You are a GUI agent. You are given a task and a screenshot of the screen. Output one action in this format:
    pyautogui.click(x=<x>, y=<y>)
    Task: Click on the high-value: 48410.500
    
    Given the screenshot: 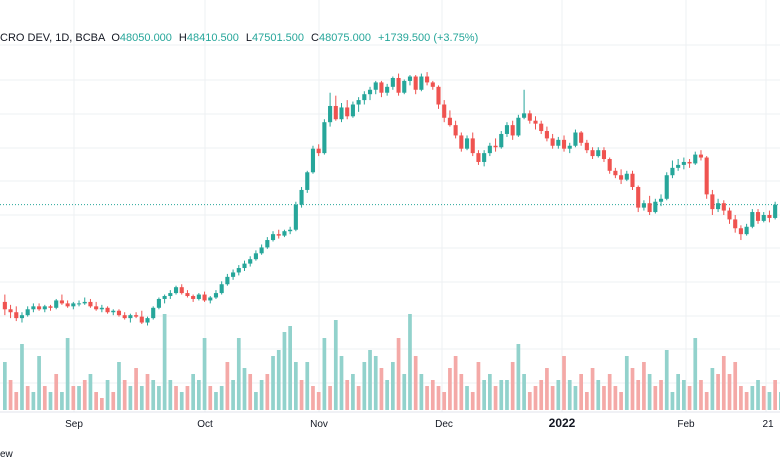 What is the action you would take?
    pyautogui.click(x=212, y=38)
    